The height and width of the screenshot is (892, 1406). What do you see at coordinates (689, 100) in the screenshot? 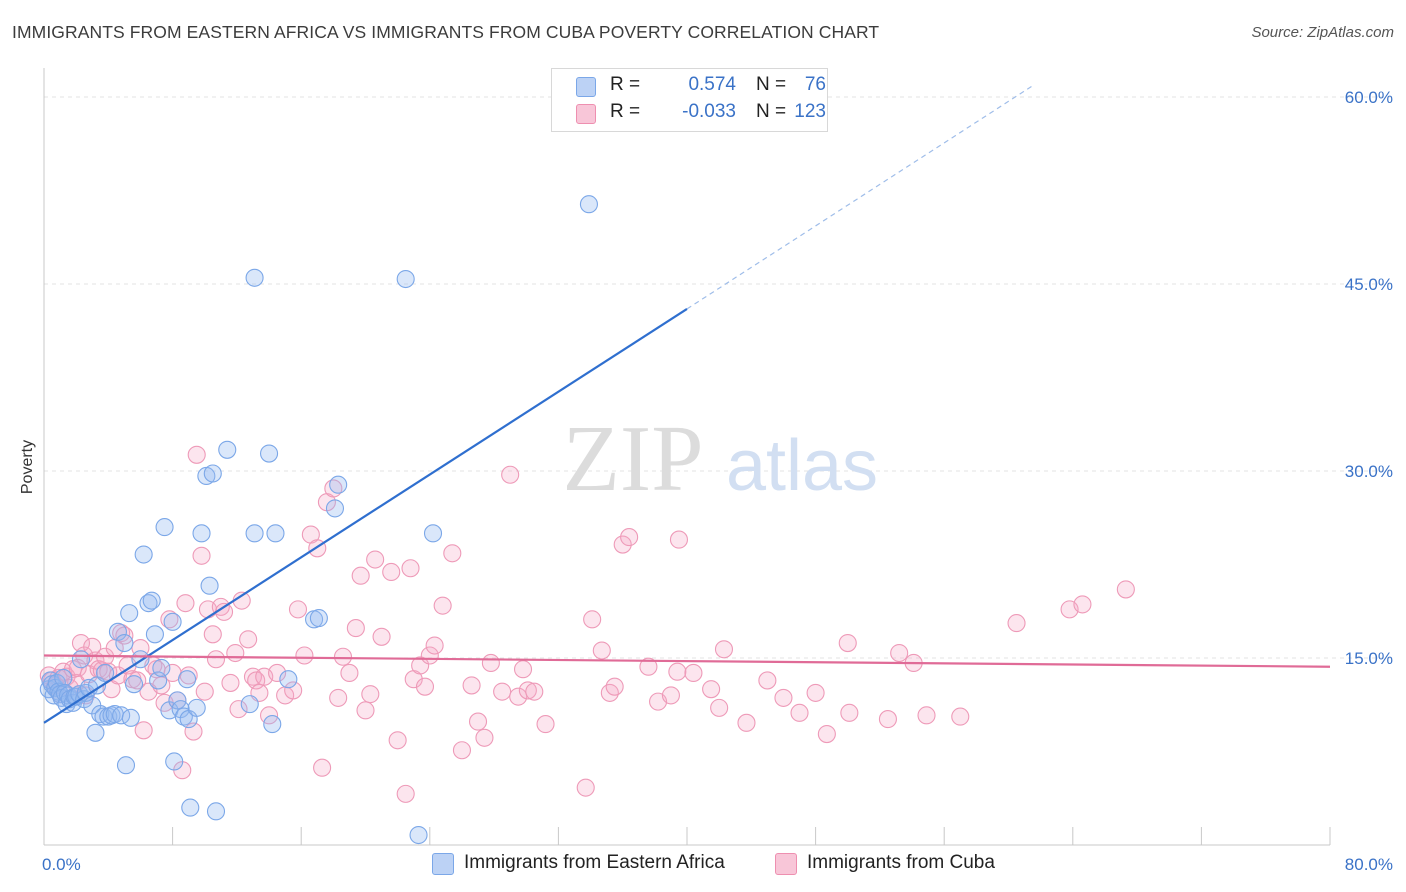
I see `correlation-legend: R = 0.574 N = 76 R = -0.033 N = 123` at bounding box center [689, 100].